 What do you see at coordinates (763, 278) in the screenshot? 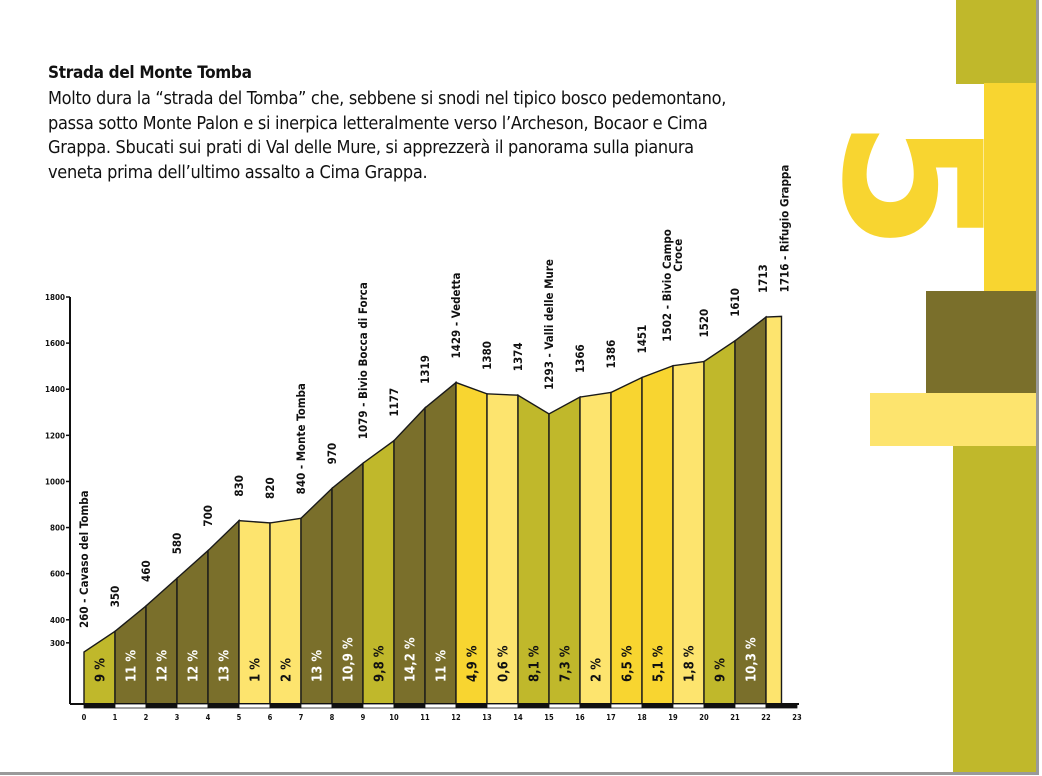
I see `elevation-point-label: 1713` at bounding box center [763, 278].